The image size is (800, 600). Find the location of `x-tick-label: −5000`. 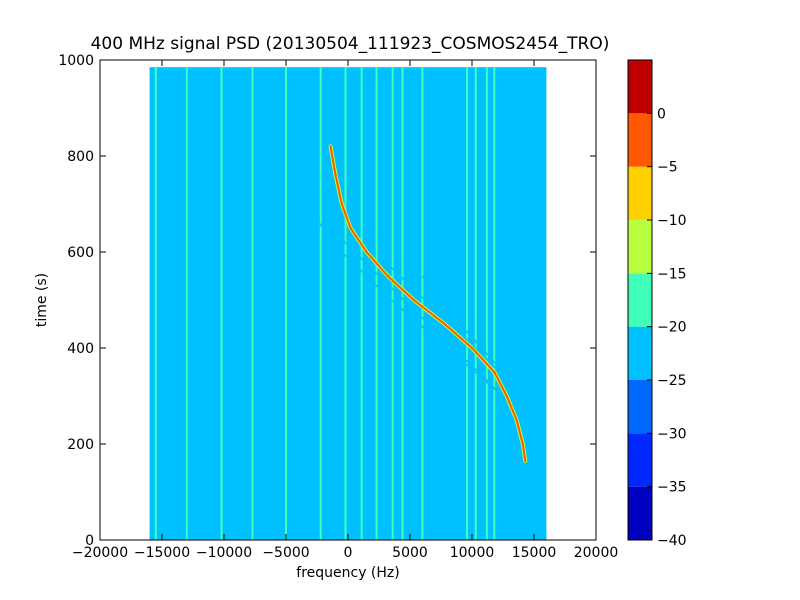

x-tick-label: −5000 is located at coordinates (285, 553).